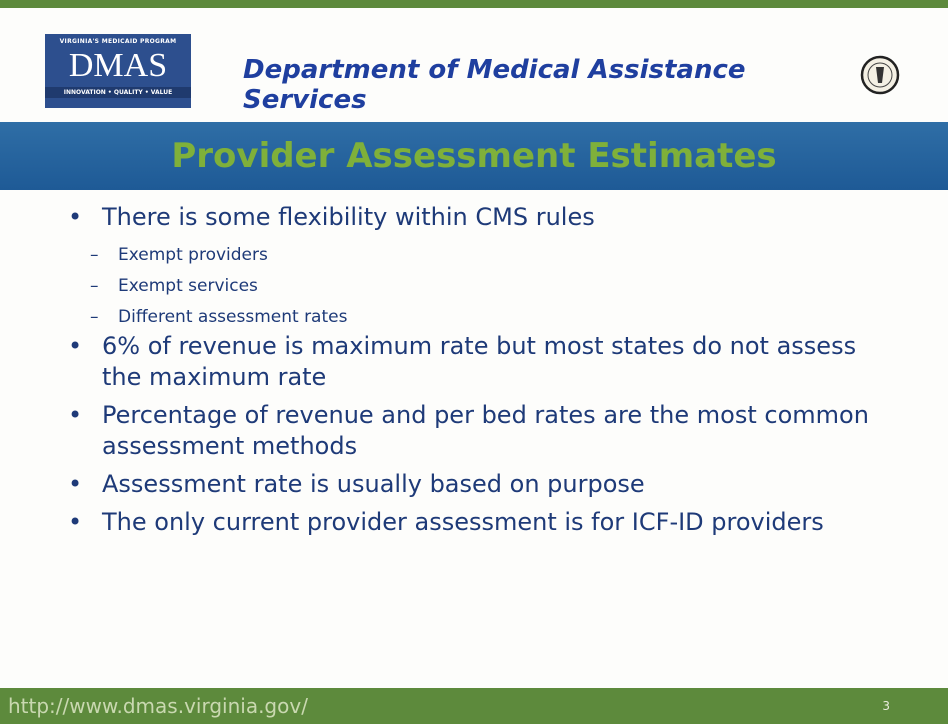  What do you see at coordinates (478, 317) in the screenshot?
I see `sub-bullet: Different assessment rates` at bounding box center [478, 317].